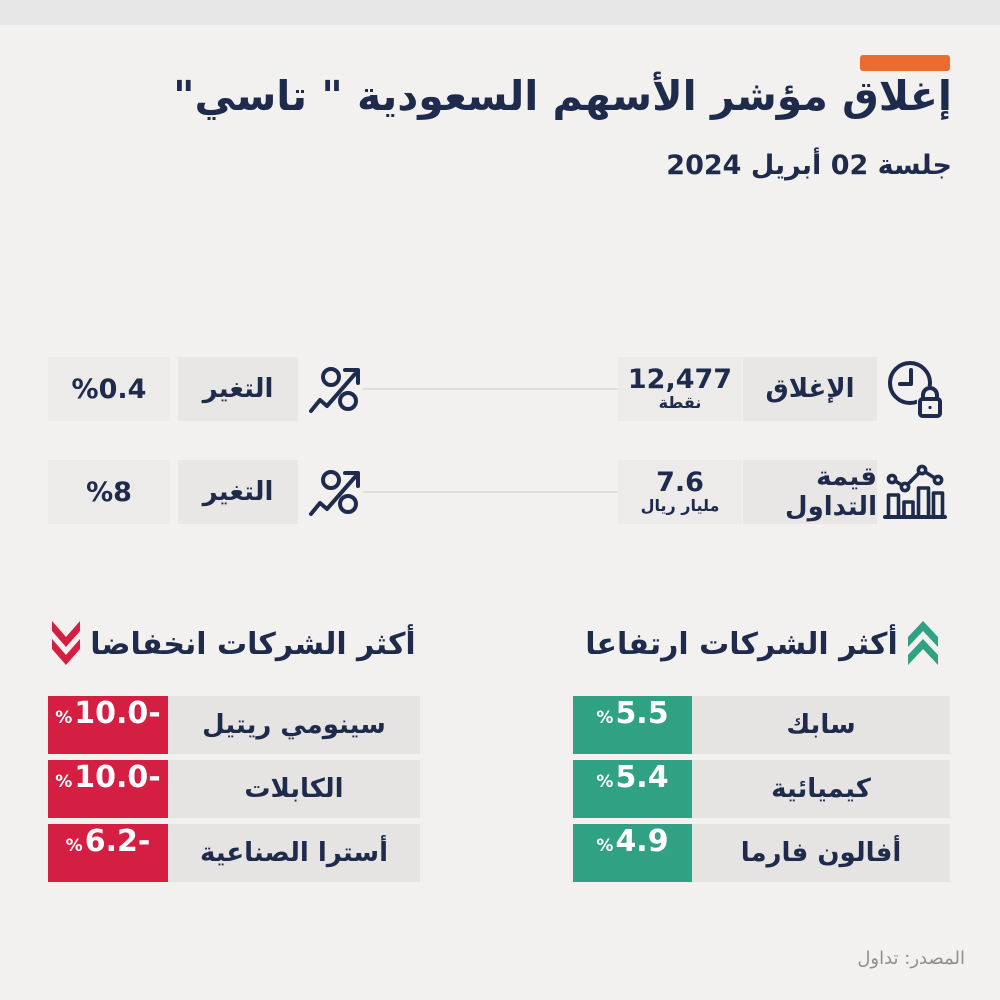  What do you see at coordinates (915, 389) in the screenshot?
I see `clock-lock-icon` at bounding box center [915, 389].